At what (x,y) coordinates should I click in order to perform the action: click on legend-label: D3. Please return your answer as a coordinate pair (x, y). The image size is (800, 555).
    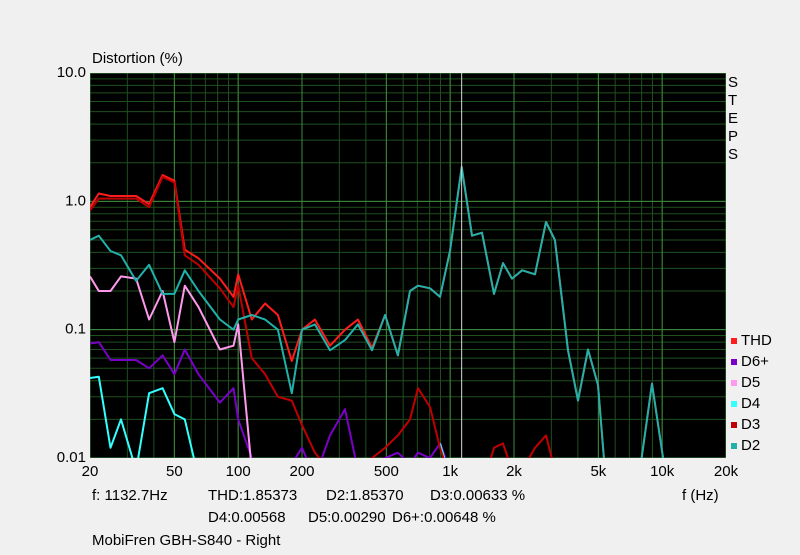
    Looking at the image, I should click on (750, 424).